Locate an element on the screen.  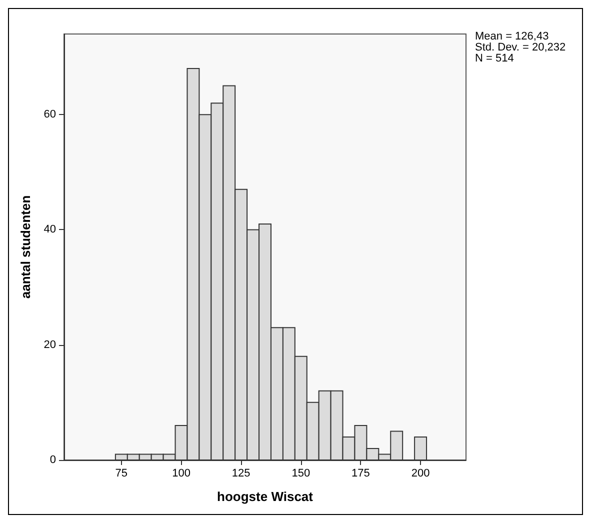
y-tick-label: 60 is located at coordinates (50, 114).